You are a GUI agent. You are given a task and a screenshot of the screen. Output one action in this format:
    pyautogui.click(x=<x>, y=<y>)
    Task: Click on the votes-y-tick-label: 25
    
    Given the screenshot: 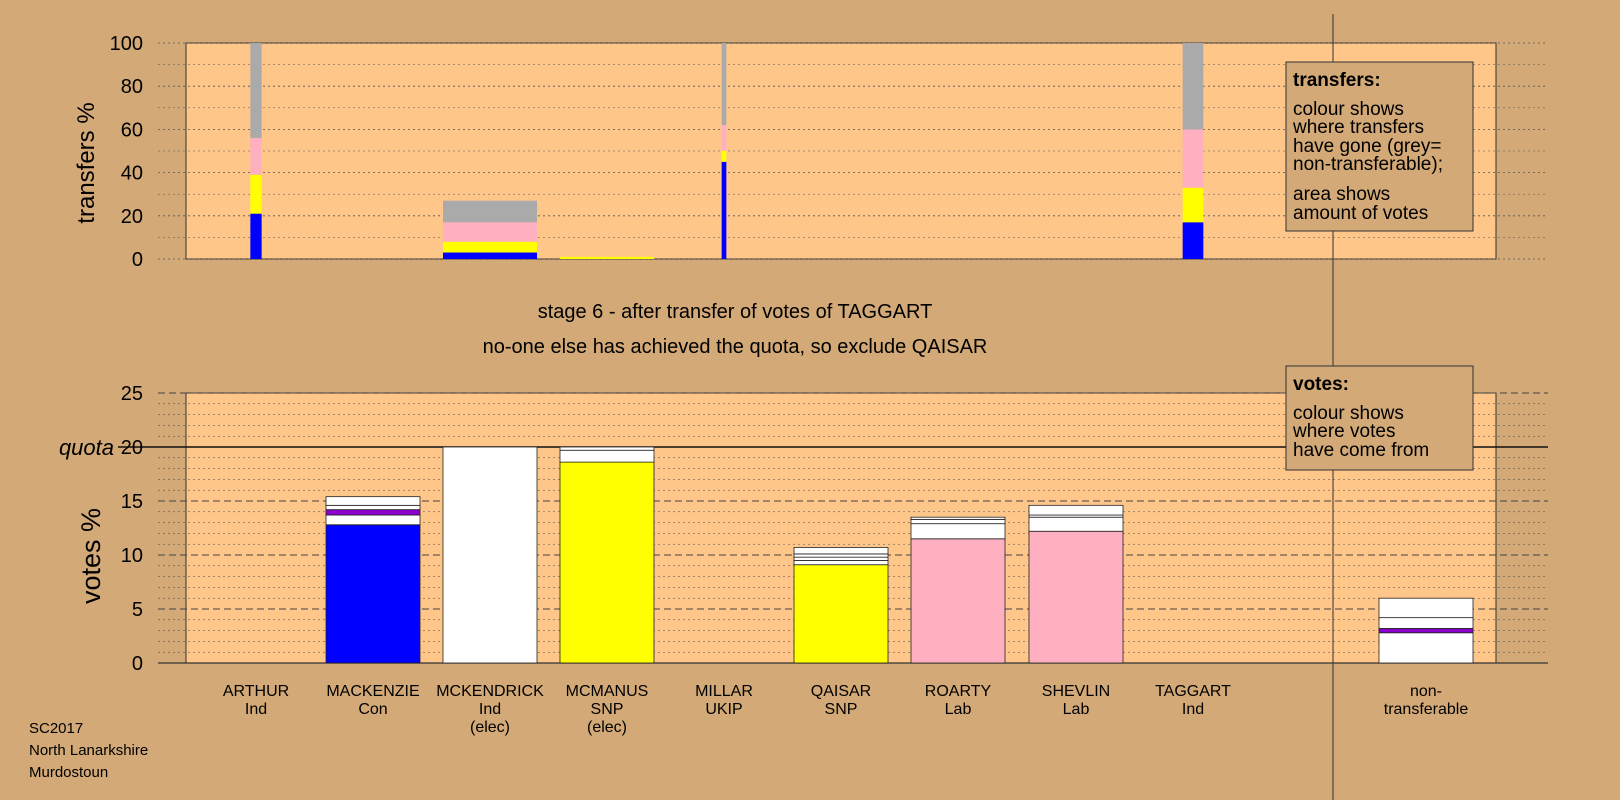 What is the action you would take?
    pyautogui.click(x=132, y=394)
    